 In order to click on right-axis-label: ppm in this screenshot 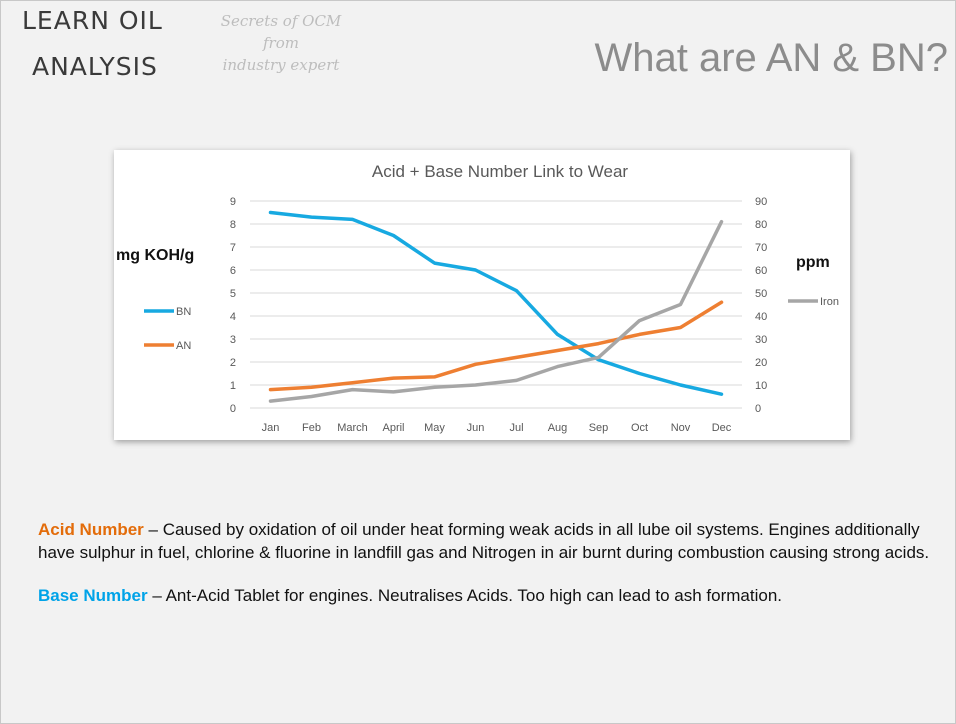, I will do `click(813, 262)`.